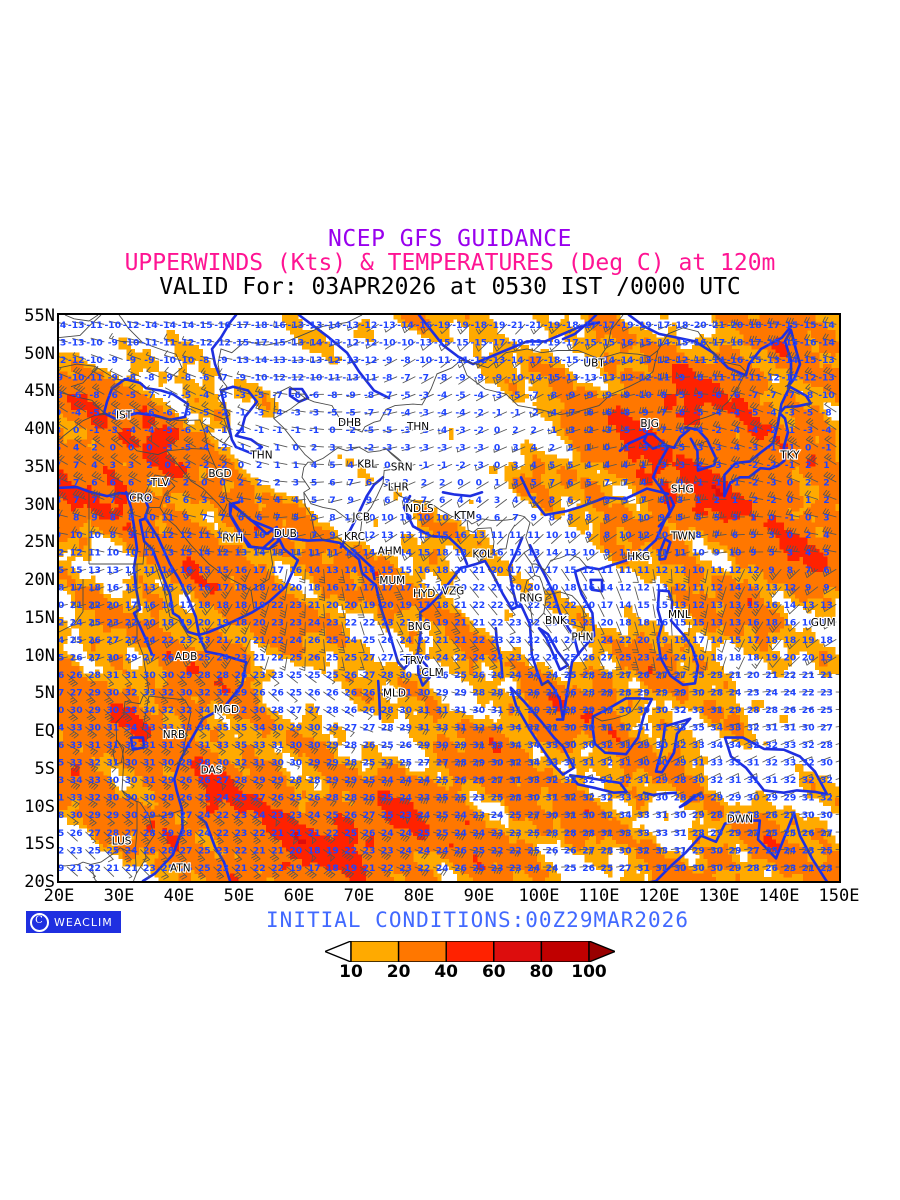 This screenshot has height=1200, width=900. Describe the element at coordinates (432, 673) in the screenshot. I see `station-clm: CLM` at that location.